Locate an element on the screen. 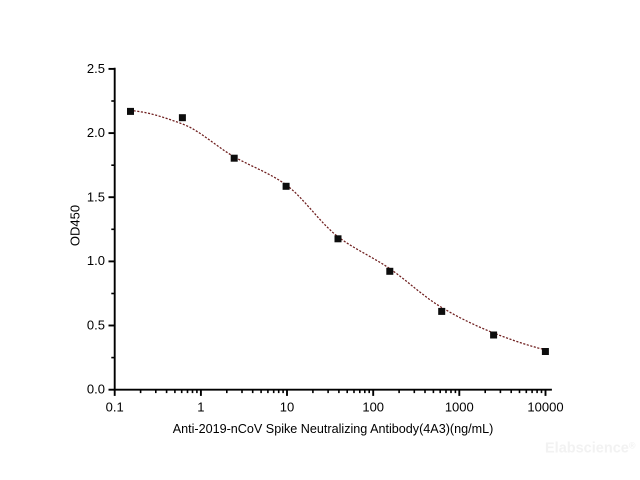 The height and width of the screenshot is (480, 640). svg-text: Elabscience® is located at coordinates (590, 449).